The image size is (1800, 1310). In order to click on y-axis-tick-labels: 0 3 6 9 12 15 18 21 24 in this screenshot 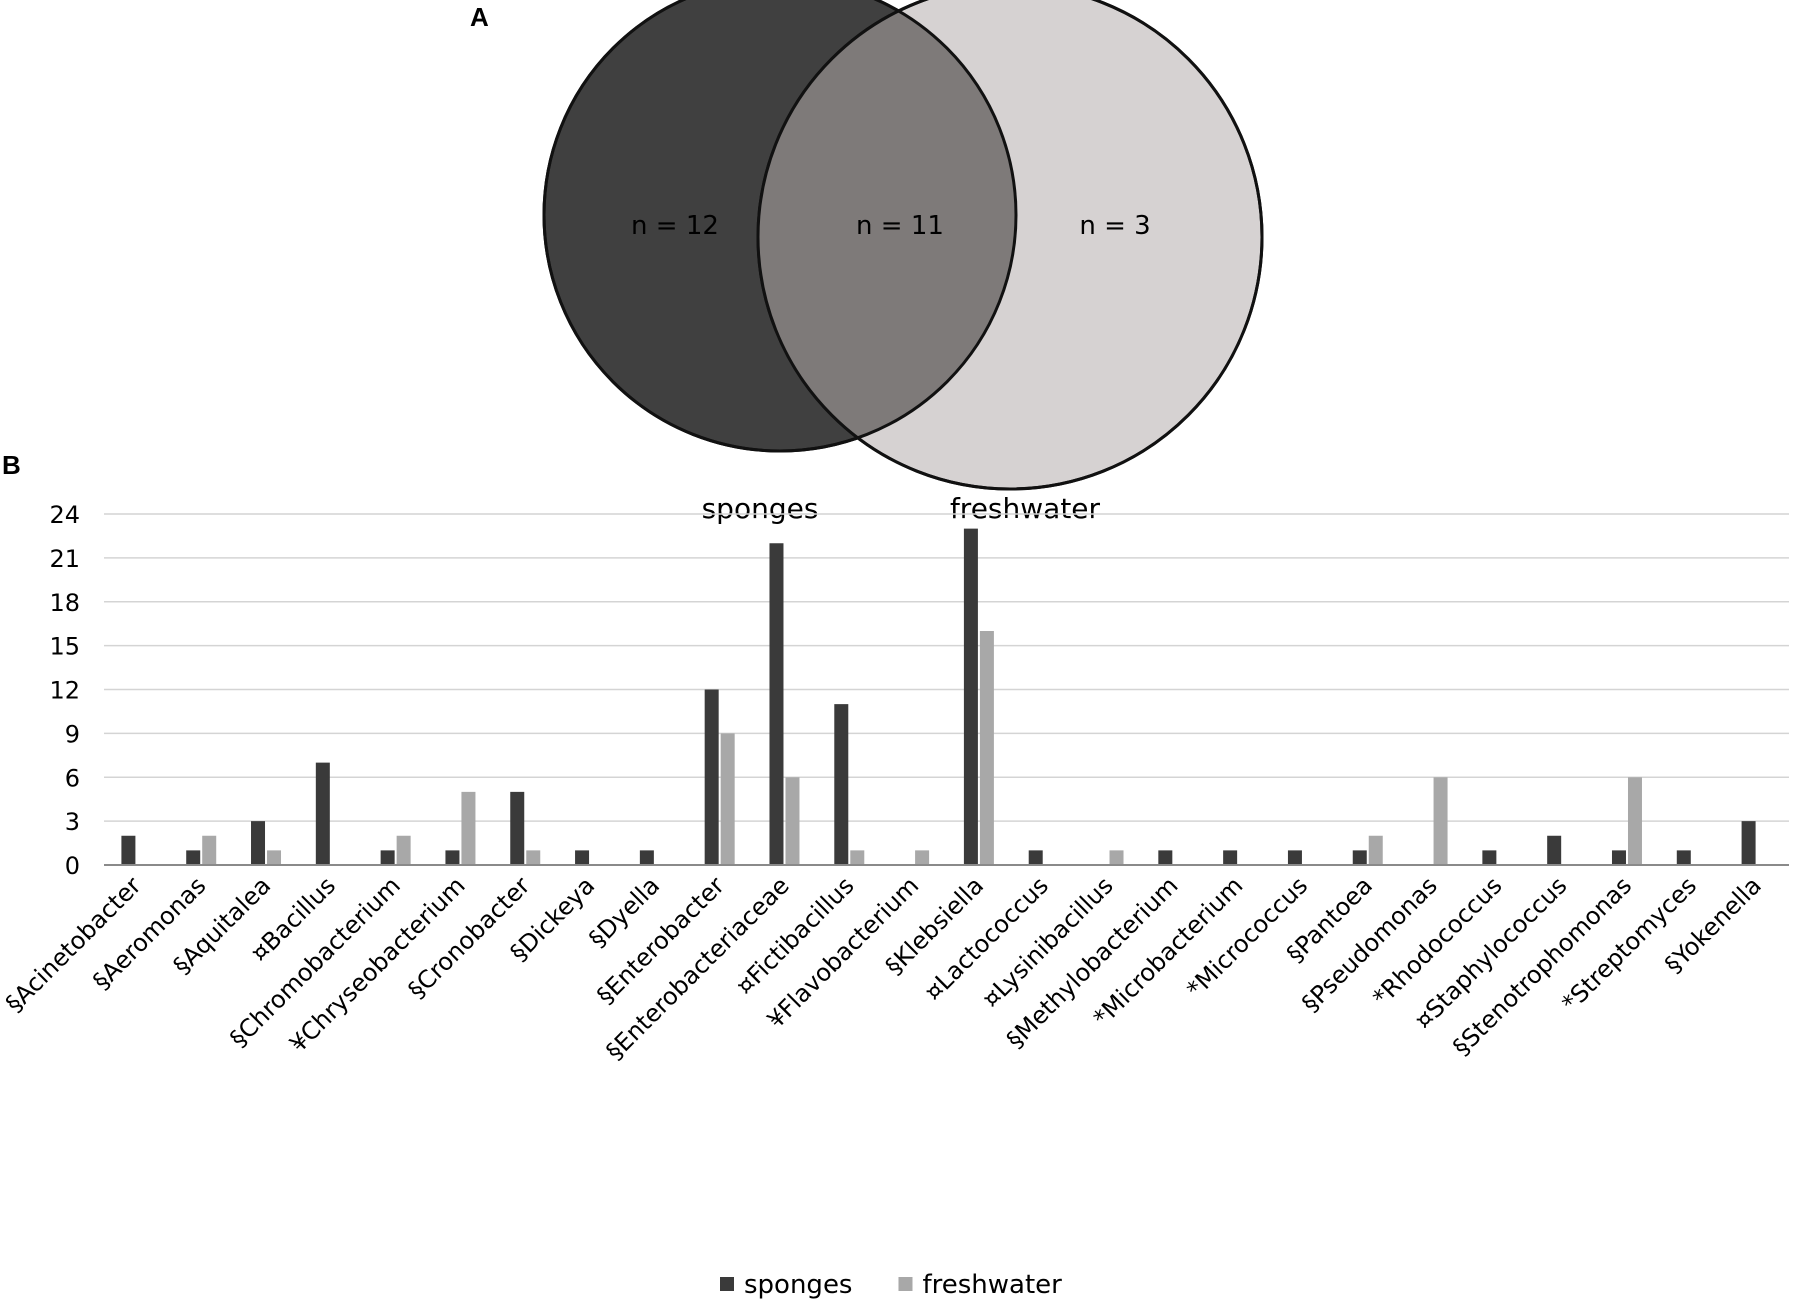, I will do `click(64, 690)`.